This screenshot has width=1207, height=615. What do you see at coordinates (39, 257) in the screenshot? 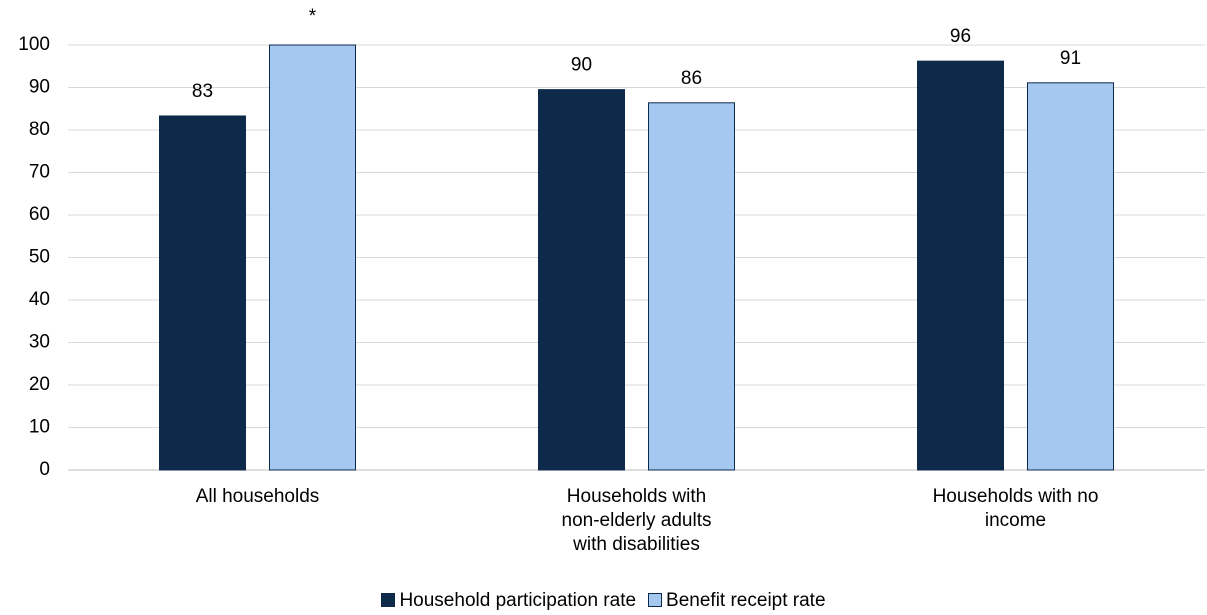
I see `y-tick-label: 50` at bounding box center [39, 257].